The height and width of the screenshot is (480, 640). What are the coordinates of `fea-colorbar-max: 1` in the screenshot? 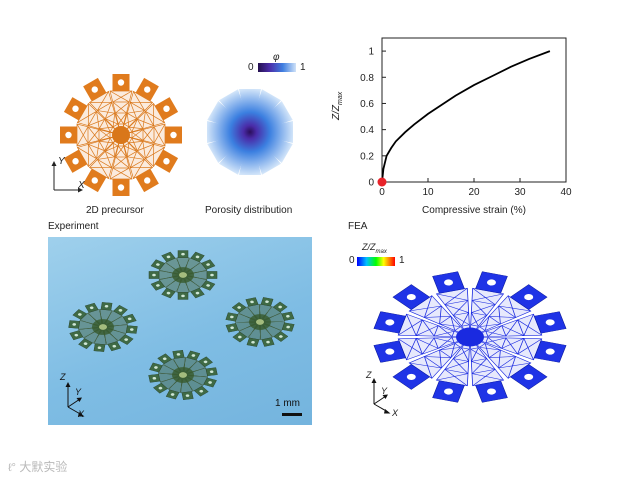 It's located at (402, 260).